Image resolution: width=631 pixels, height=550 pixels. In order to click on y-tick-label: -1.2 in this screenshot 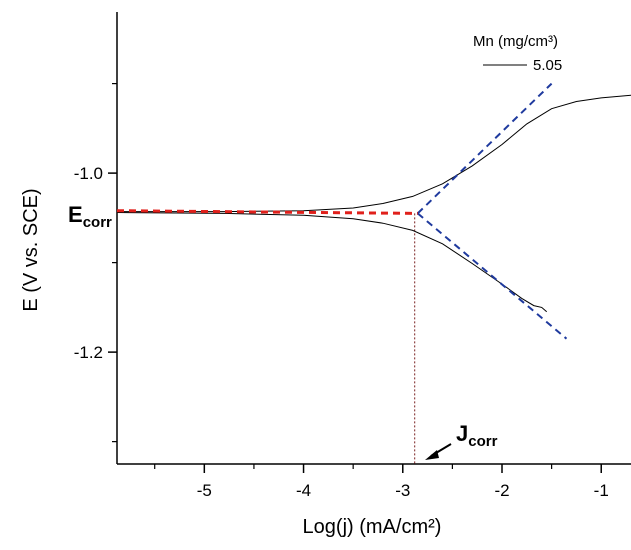, I will do `click(88, 352)`.